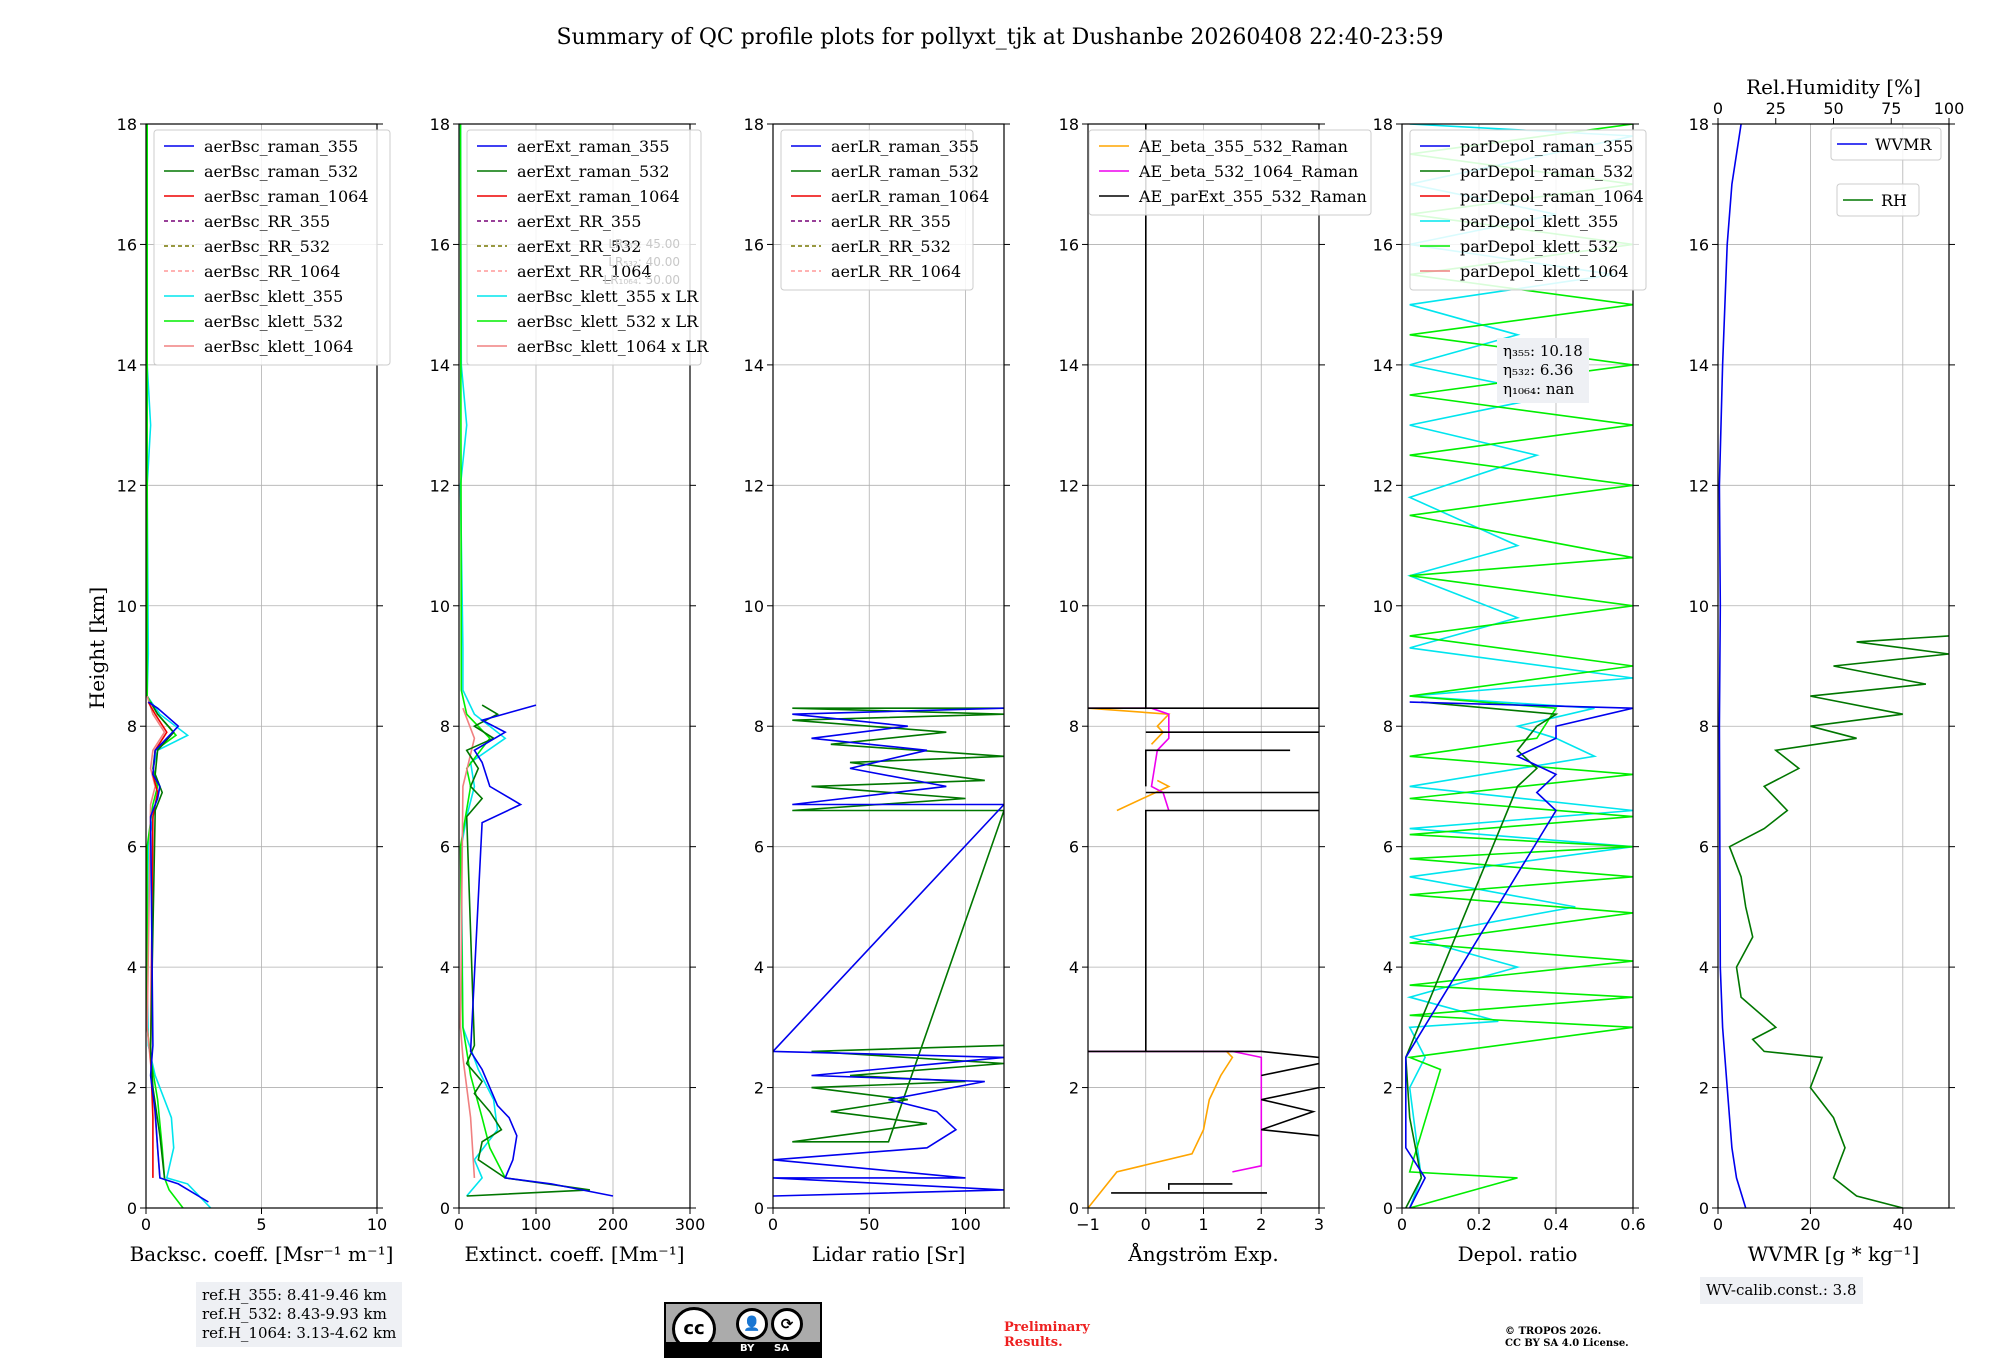 The height and width of the screenshot is (1360, 2000). What do you see at coordinates (1248, 171) in the screenshot?
I see `legend-label: AE_beta_532_1064_Raman` at bounding box center [1248, 171].